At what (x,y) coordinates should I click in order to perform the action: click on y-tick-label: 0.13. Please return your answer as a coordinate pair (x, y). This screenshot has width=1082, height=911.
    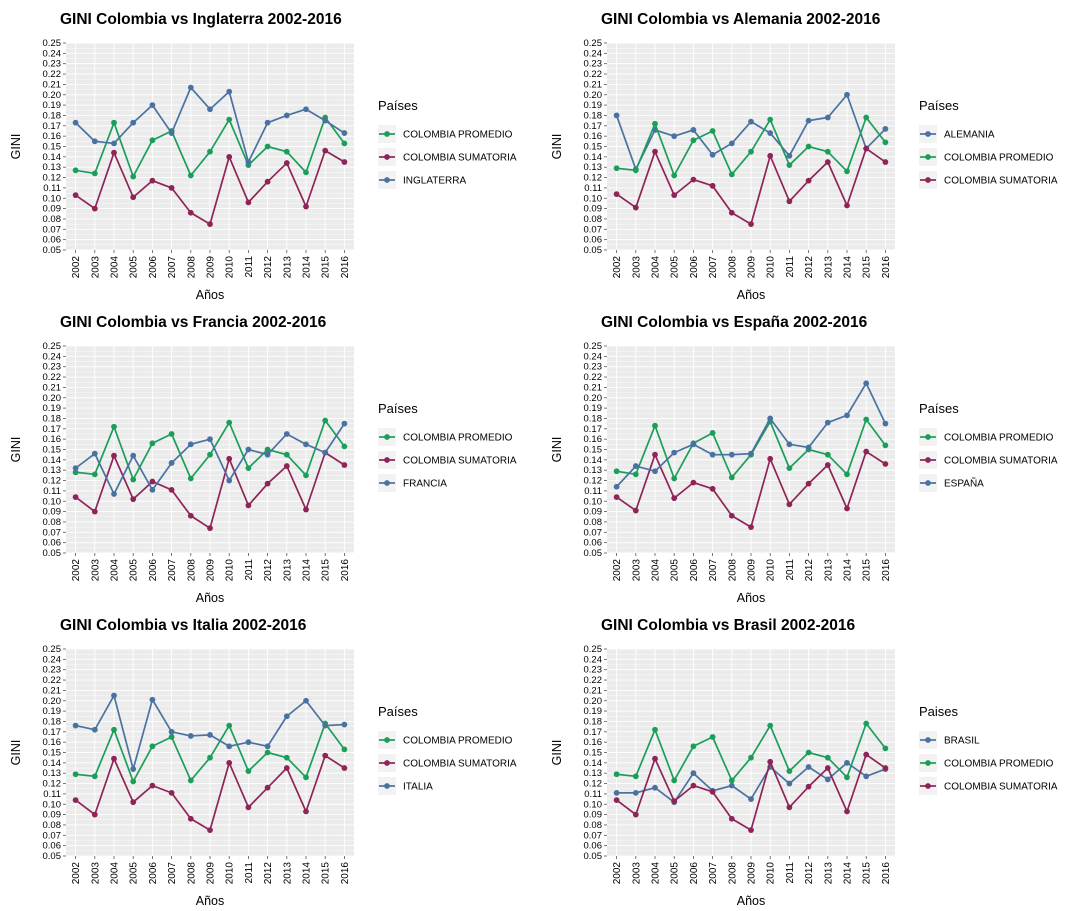
    Looking at the image, I should click on (593, 167).